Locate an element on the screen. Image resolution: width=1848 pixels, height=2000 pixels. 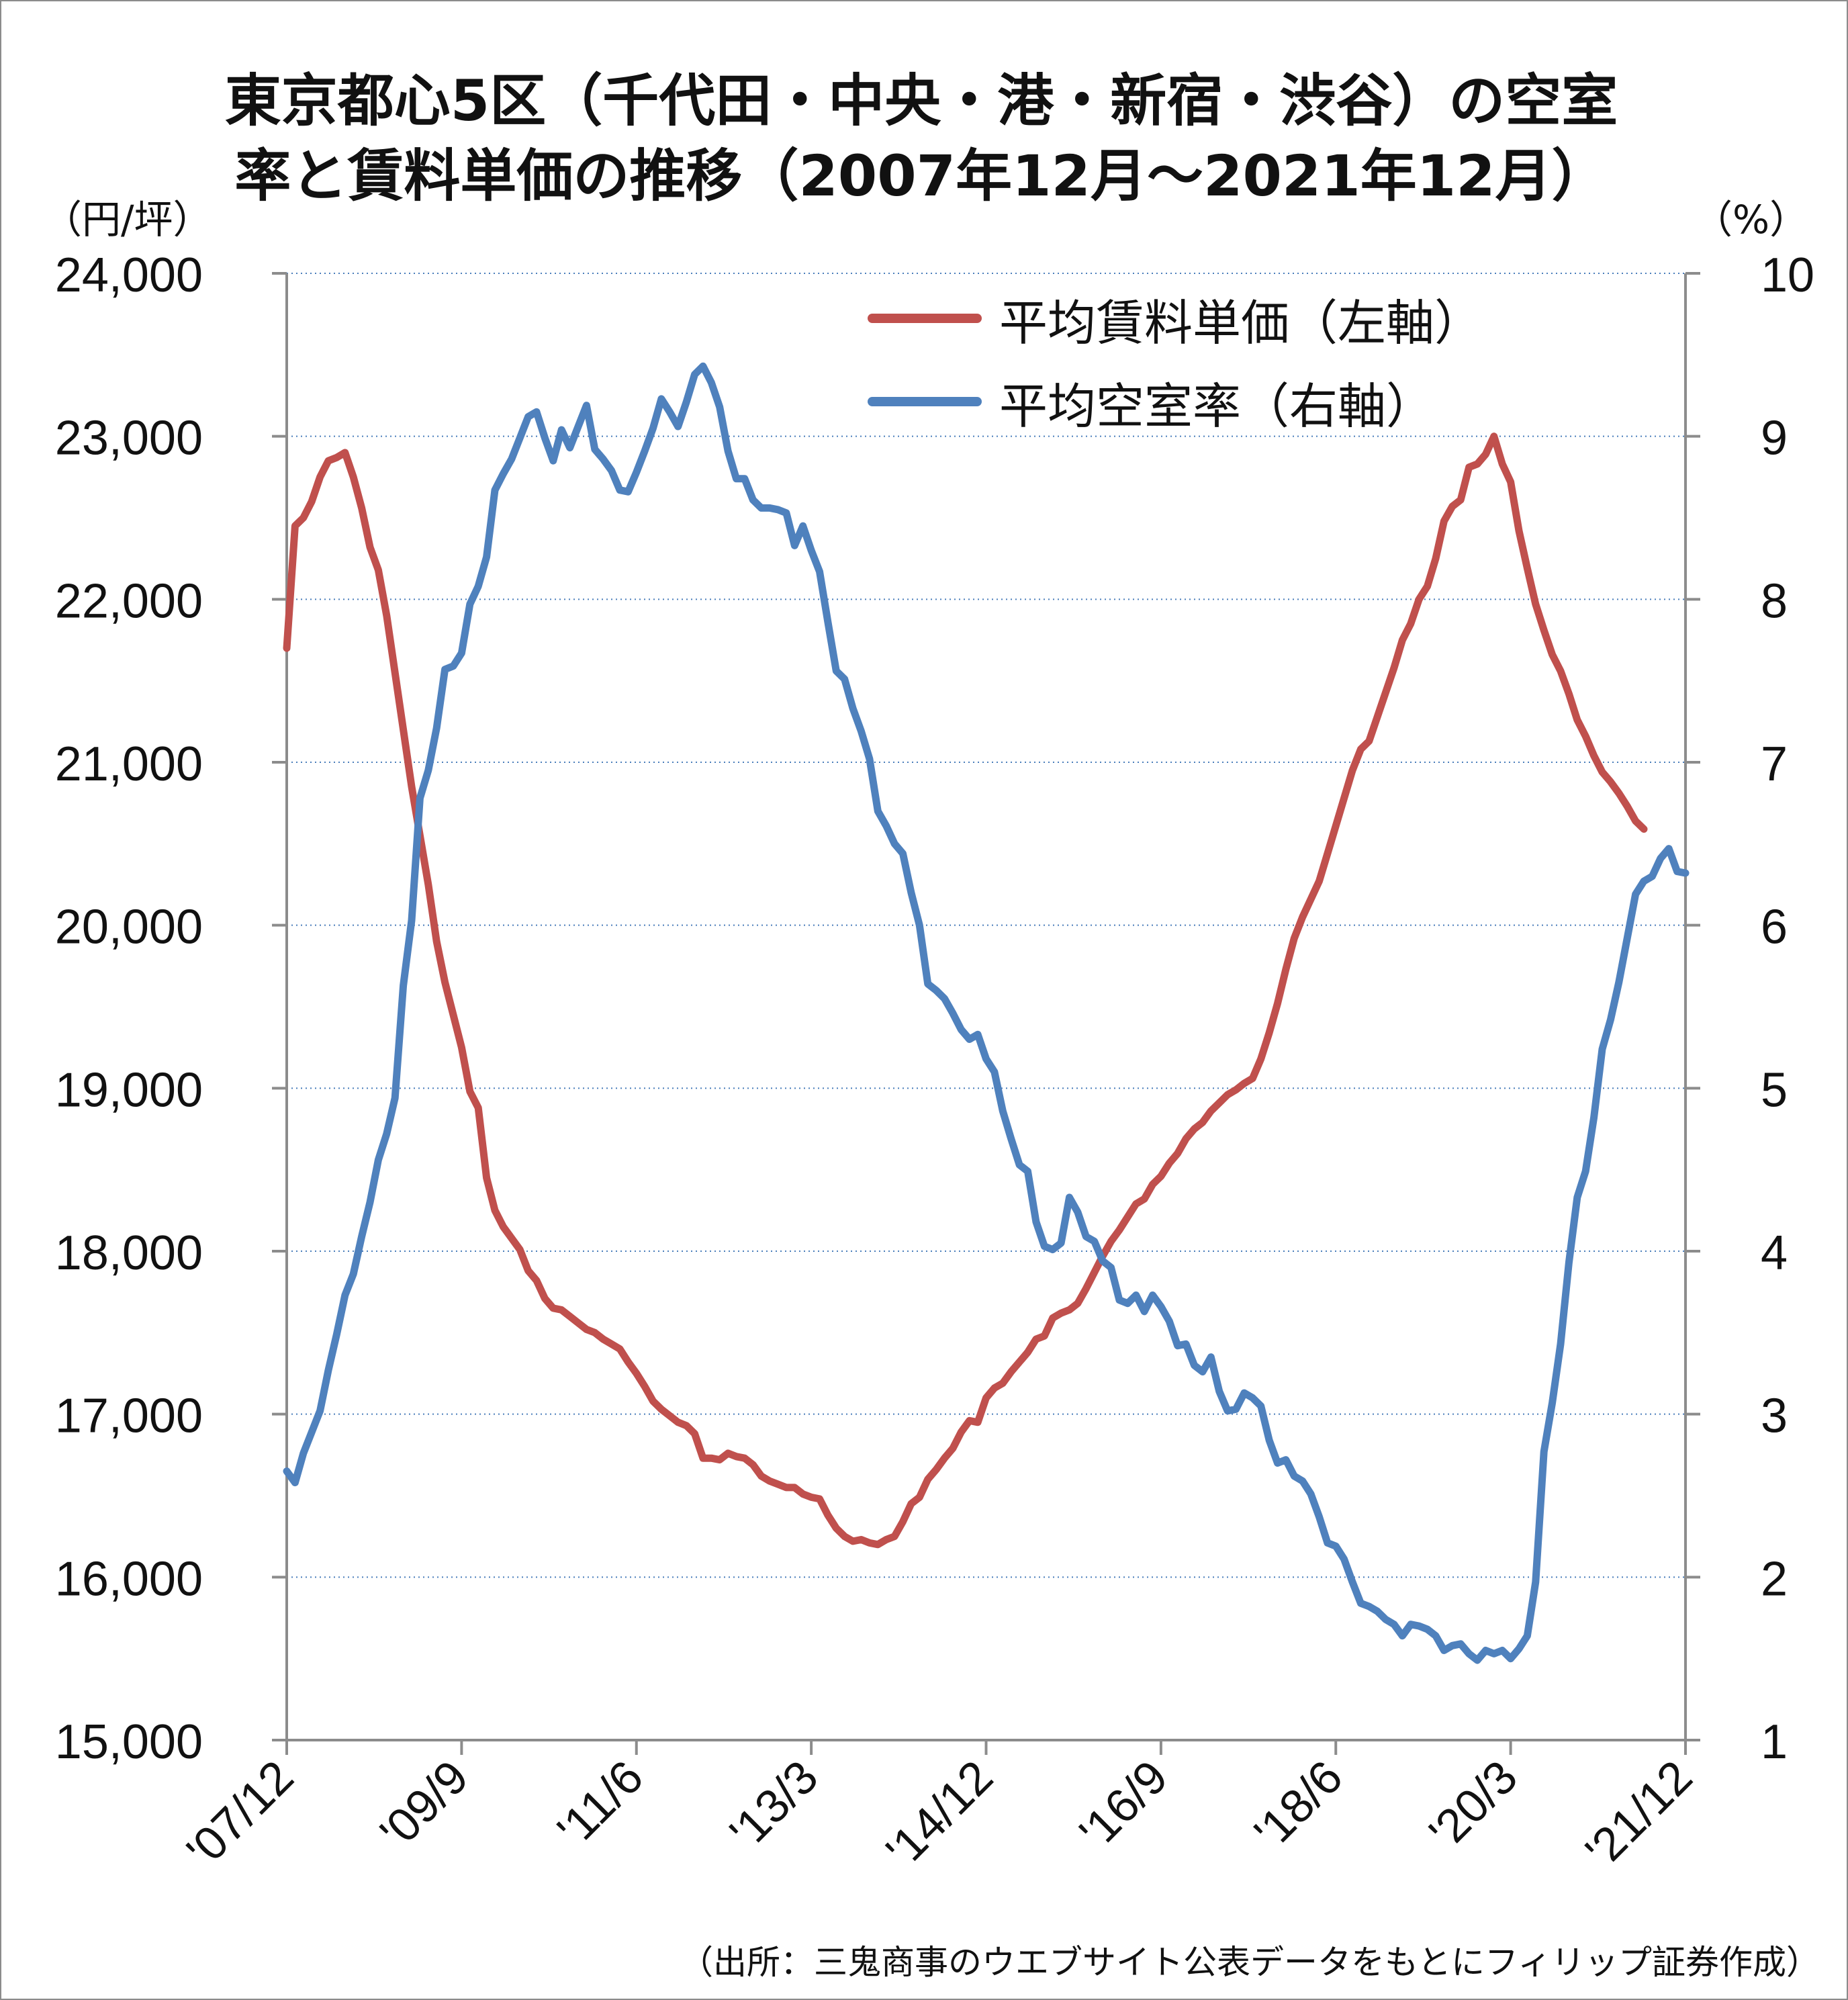
y-left-tick-label: 22,000 is located at coordinates (129, 601).